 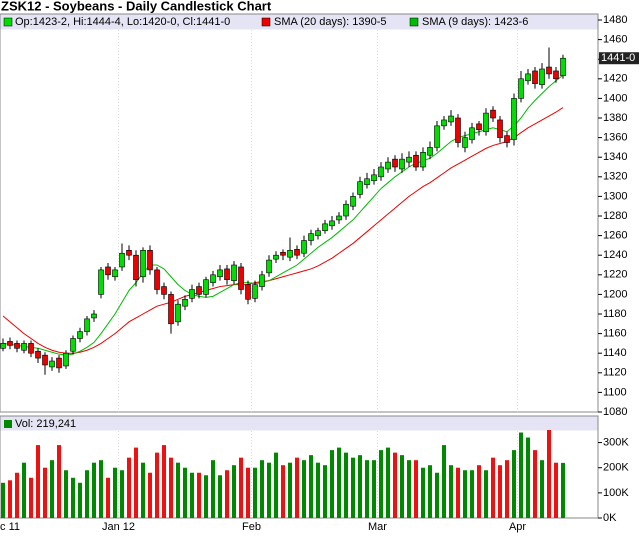 I want to click on y-tick-label: 1360, so click(x=615, y=138).